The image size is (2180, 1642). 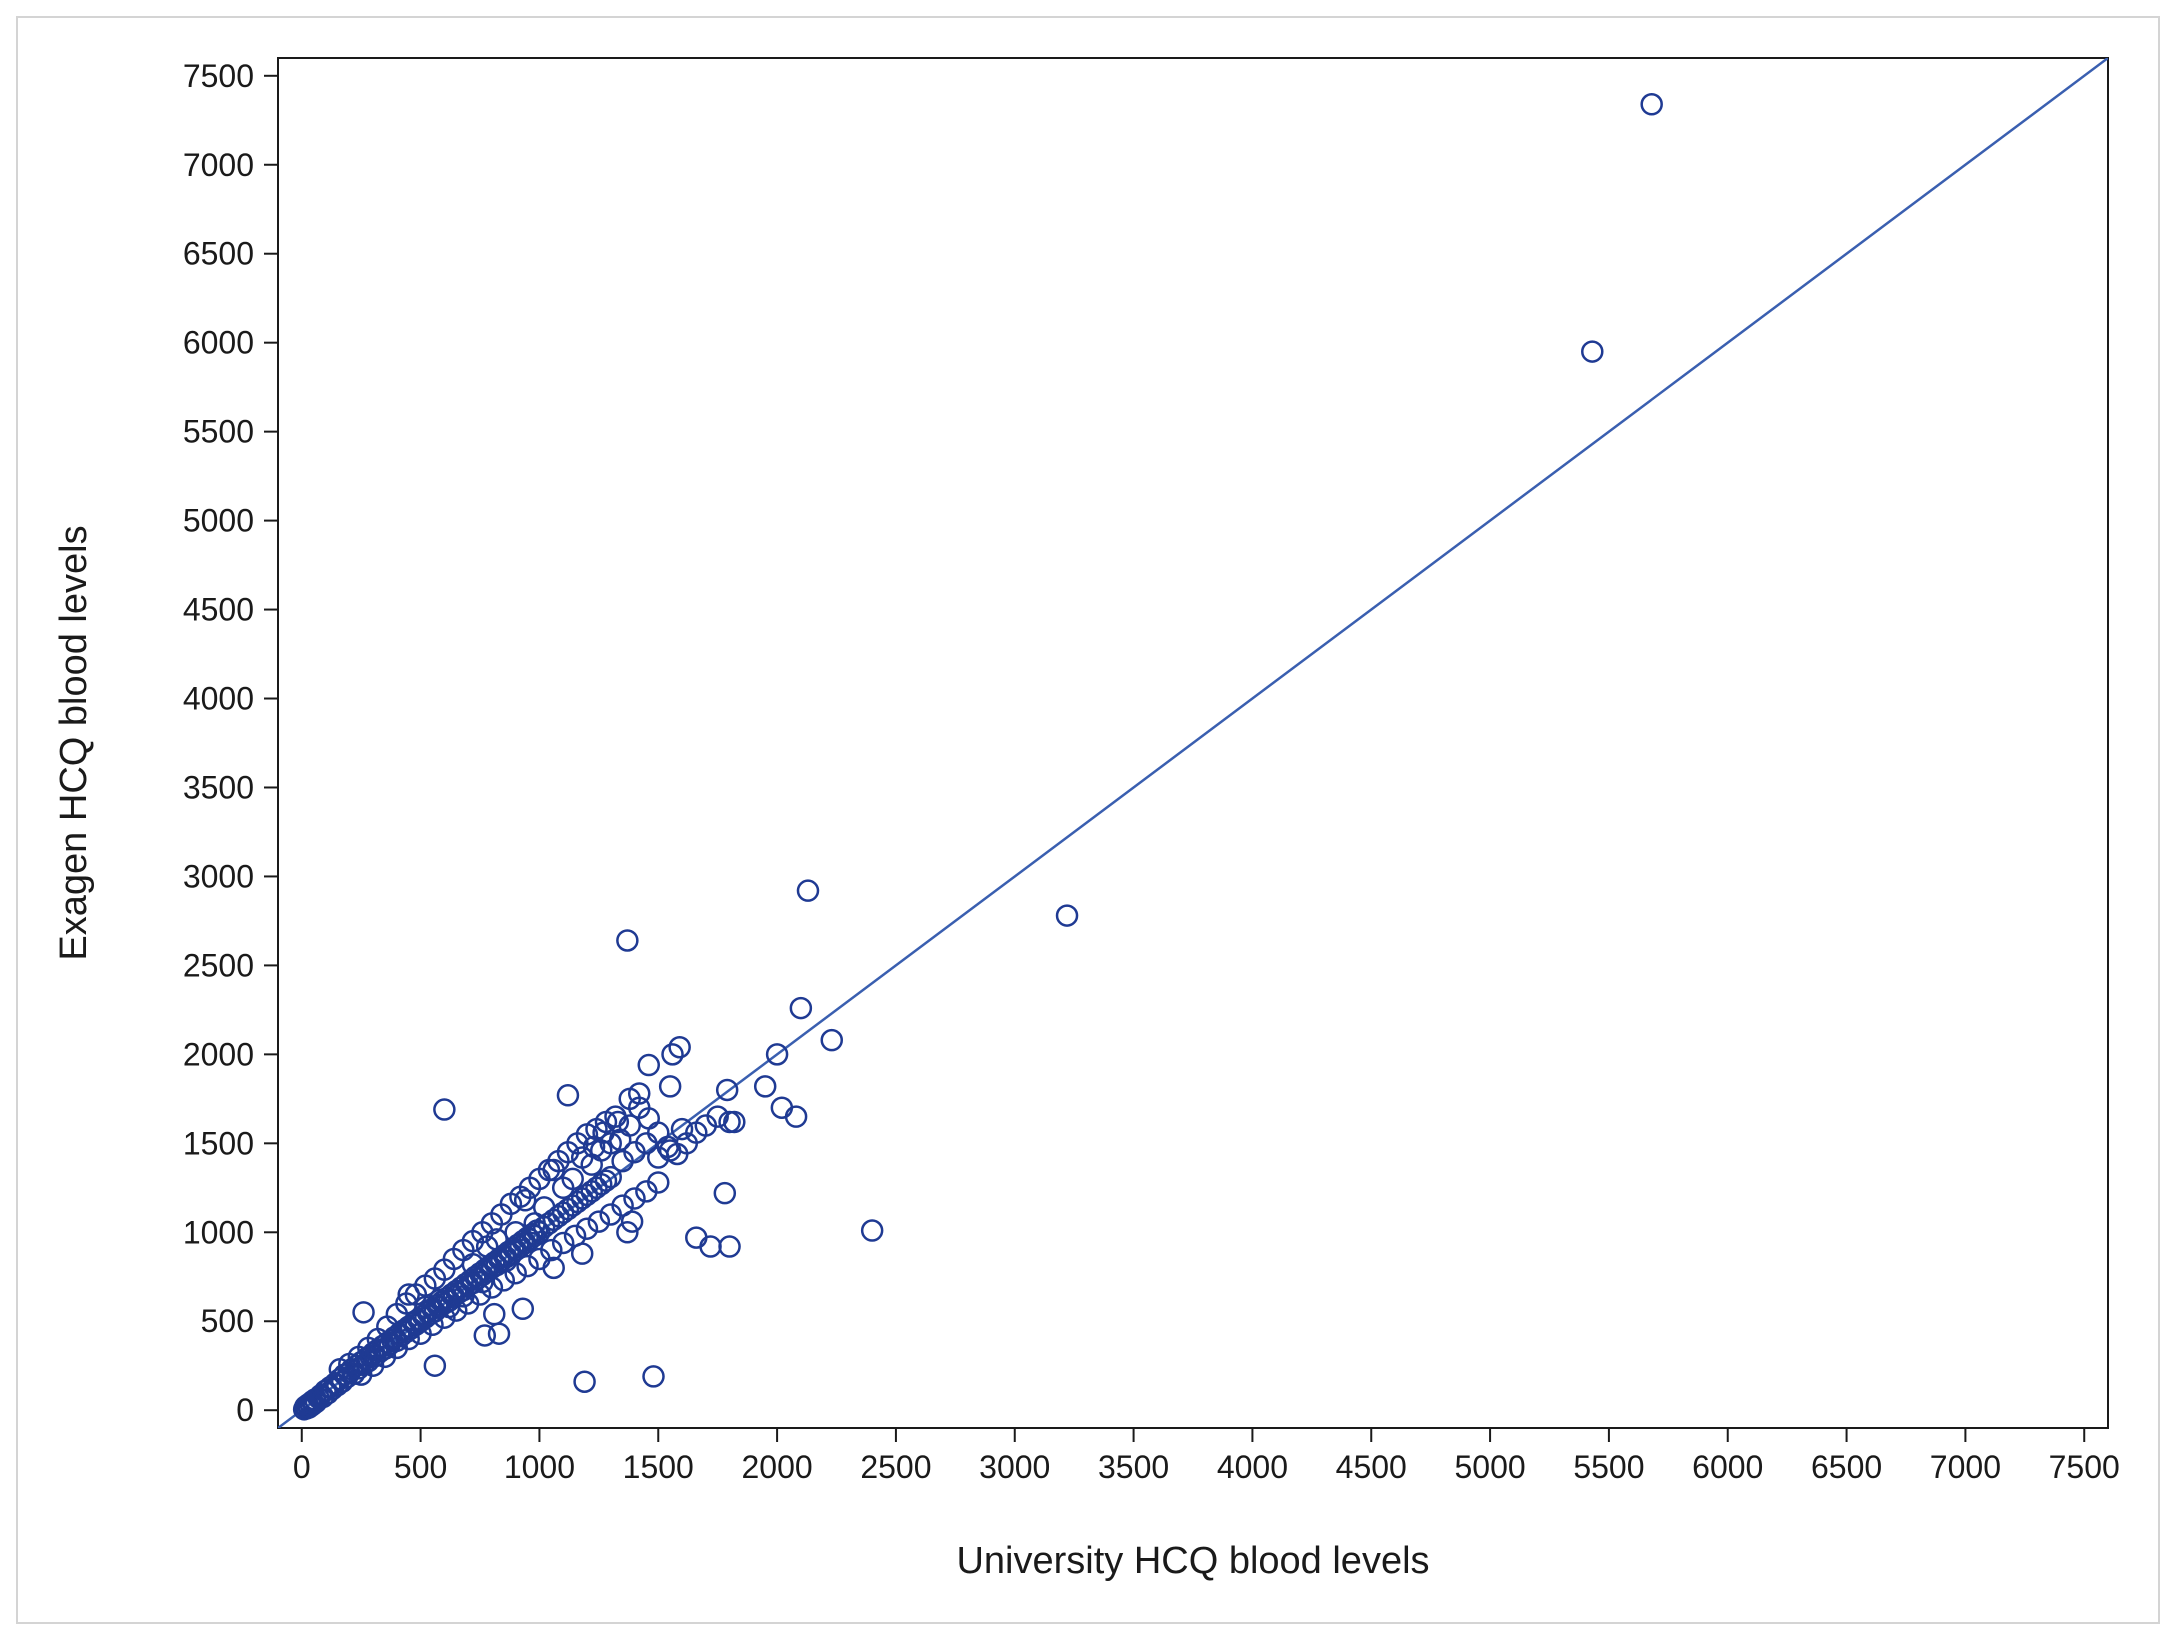 What do you see at coordinates (218, 1143) in the screenshot?
I see `y-tick-label: 1500` at bounding box center [218, 1143].